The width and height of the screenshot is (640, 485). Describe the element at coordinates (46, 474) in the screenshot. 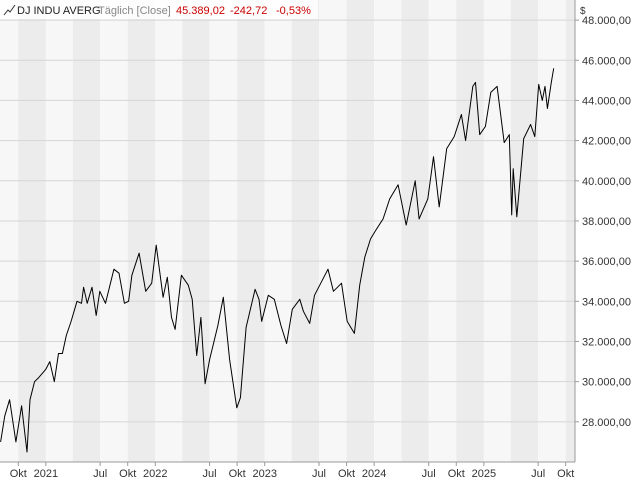

I see `x-tick-label: 2021` at that location.